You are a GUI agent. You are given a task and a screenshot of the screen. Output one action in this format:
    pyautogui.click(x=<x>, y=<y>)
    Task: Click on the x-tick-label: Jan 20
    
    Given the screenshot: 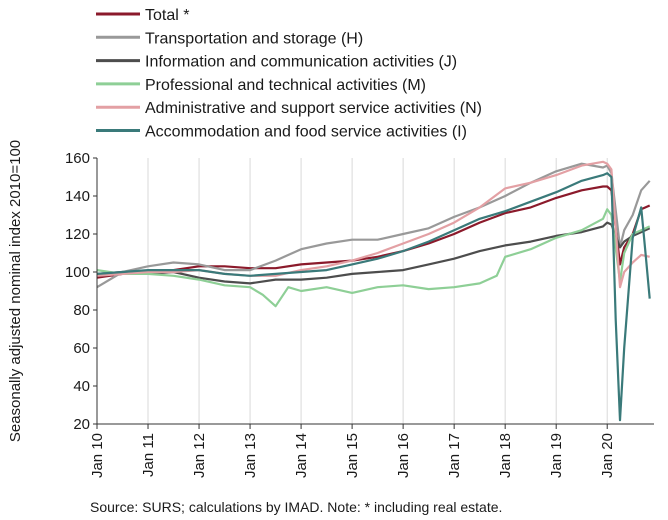 What is the action you would take?
    pyautogui.click(x=607, y=455)
    